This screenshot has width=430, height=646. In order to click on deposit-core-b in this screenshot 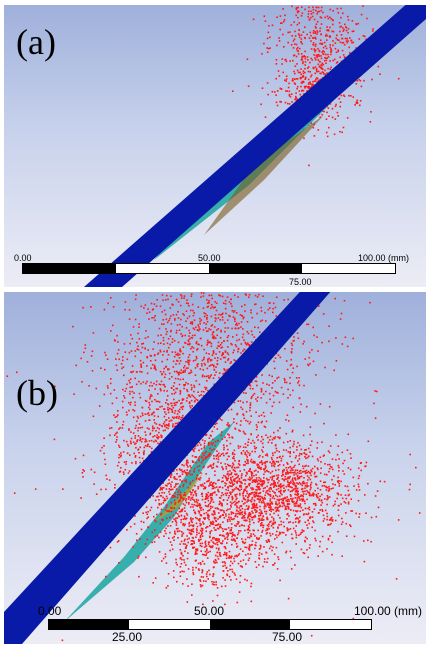, I will do `click(179, 497)`.